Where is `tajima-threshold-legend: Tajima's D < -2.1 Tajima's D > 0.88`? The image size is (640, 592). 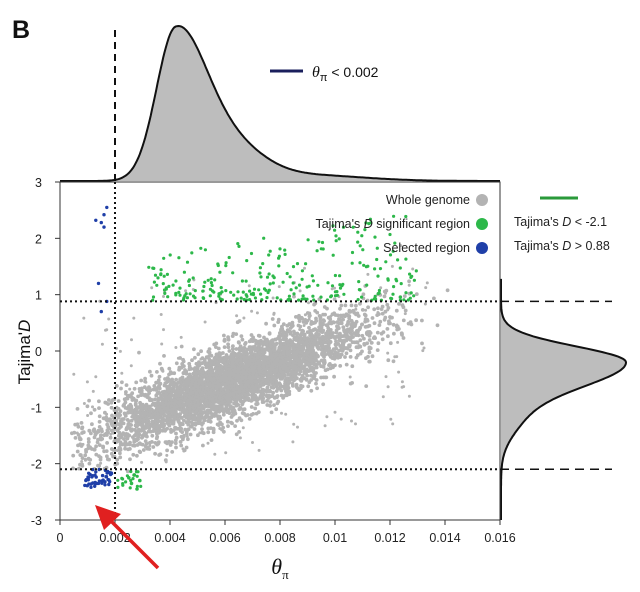 tajima-threshold-legend: Tajima's D < -2.1 Tajima's D > 0.88 is located at coordinates (562, 224).